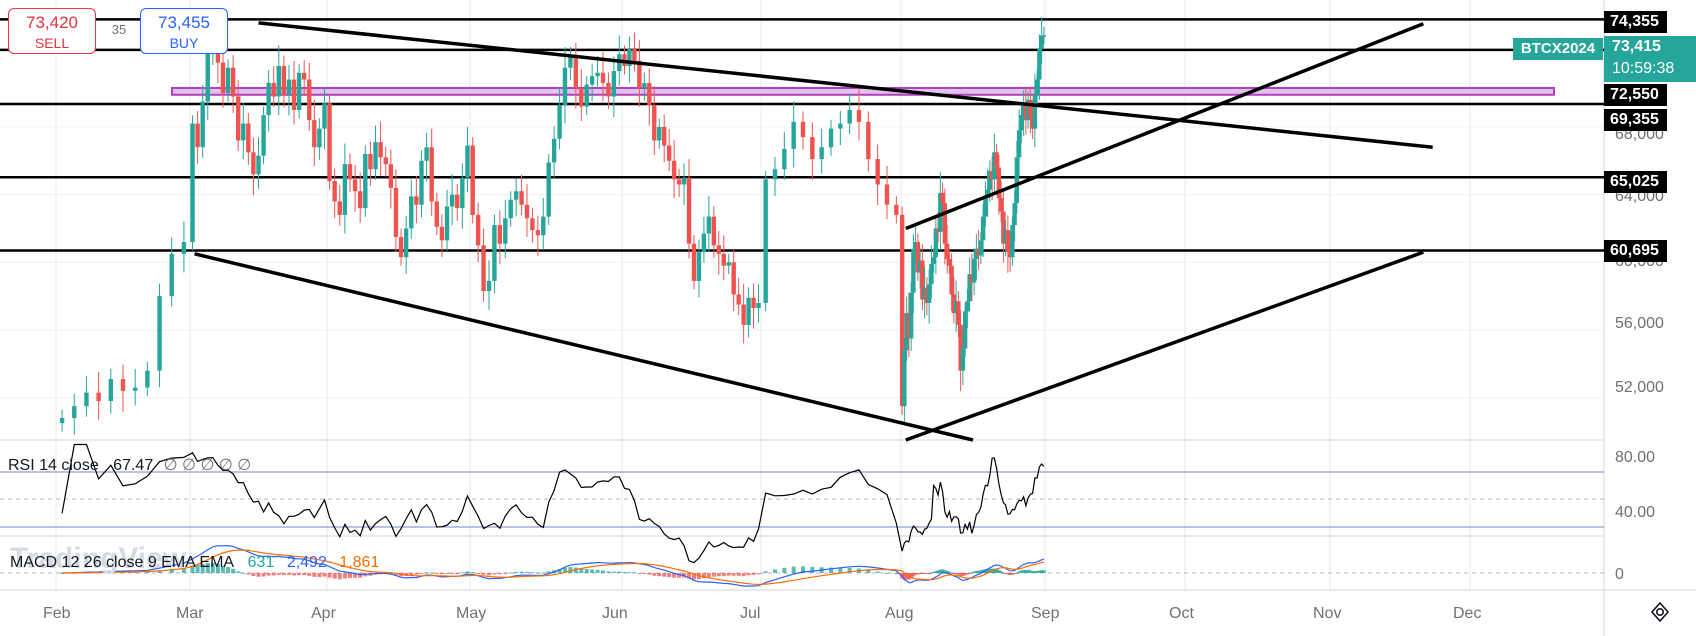  I want to click on last-price: 73,415, so click(1636, 46).